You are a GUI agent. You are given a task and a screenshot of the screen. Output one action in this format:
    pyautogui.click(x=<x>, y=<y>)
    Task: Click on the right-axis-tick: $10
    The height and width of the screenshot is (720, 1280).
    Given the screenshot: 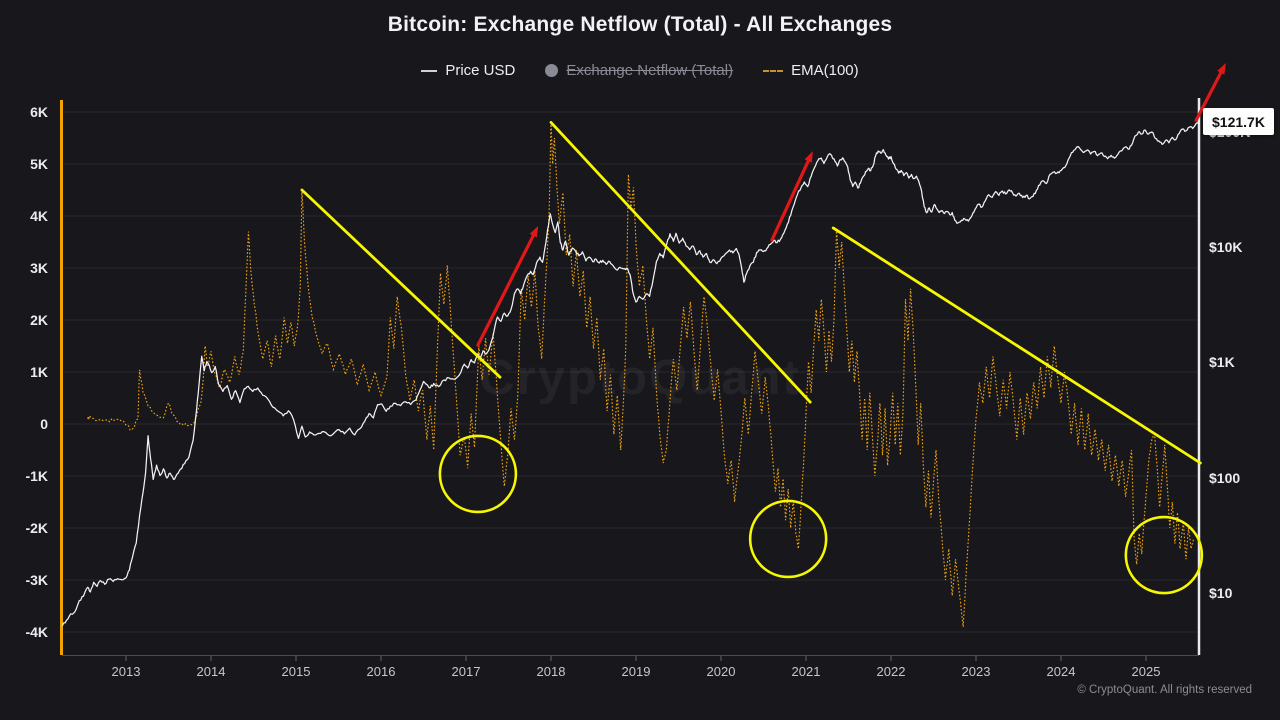 What is the action you would take?
    pyautogui.click(x=1221, y=593)
    